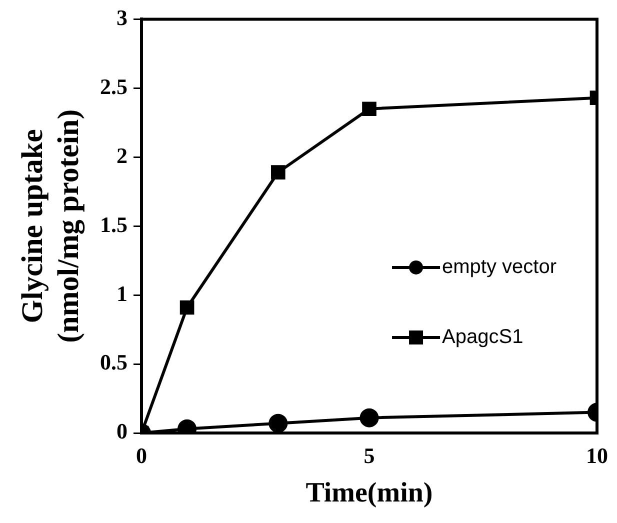  Describe the element at coordinates (122, 431) in the screenshot. I see `y-tick-label: 0` at that location.